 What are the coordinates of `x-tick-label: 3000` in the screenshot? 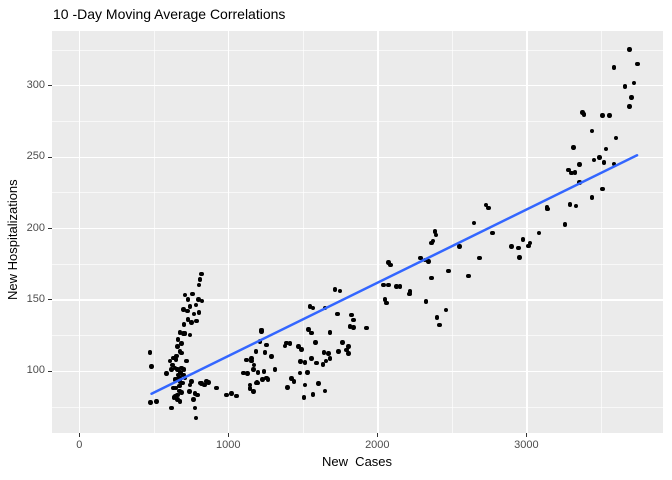 It's located at (526, 445).